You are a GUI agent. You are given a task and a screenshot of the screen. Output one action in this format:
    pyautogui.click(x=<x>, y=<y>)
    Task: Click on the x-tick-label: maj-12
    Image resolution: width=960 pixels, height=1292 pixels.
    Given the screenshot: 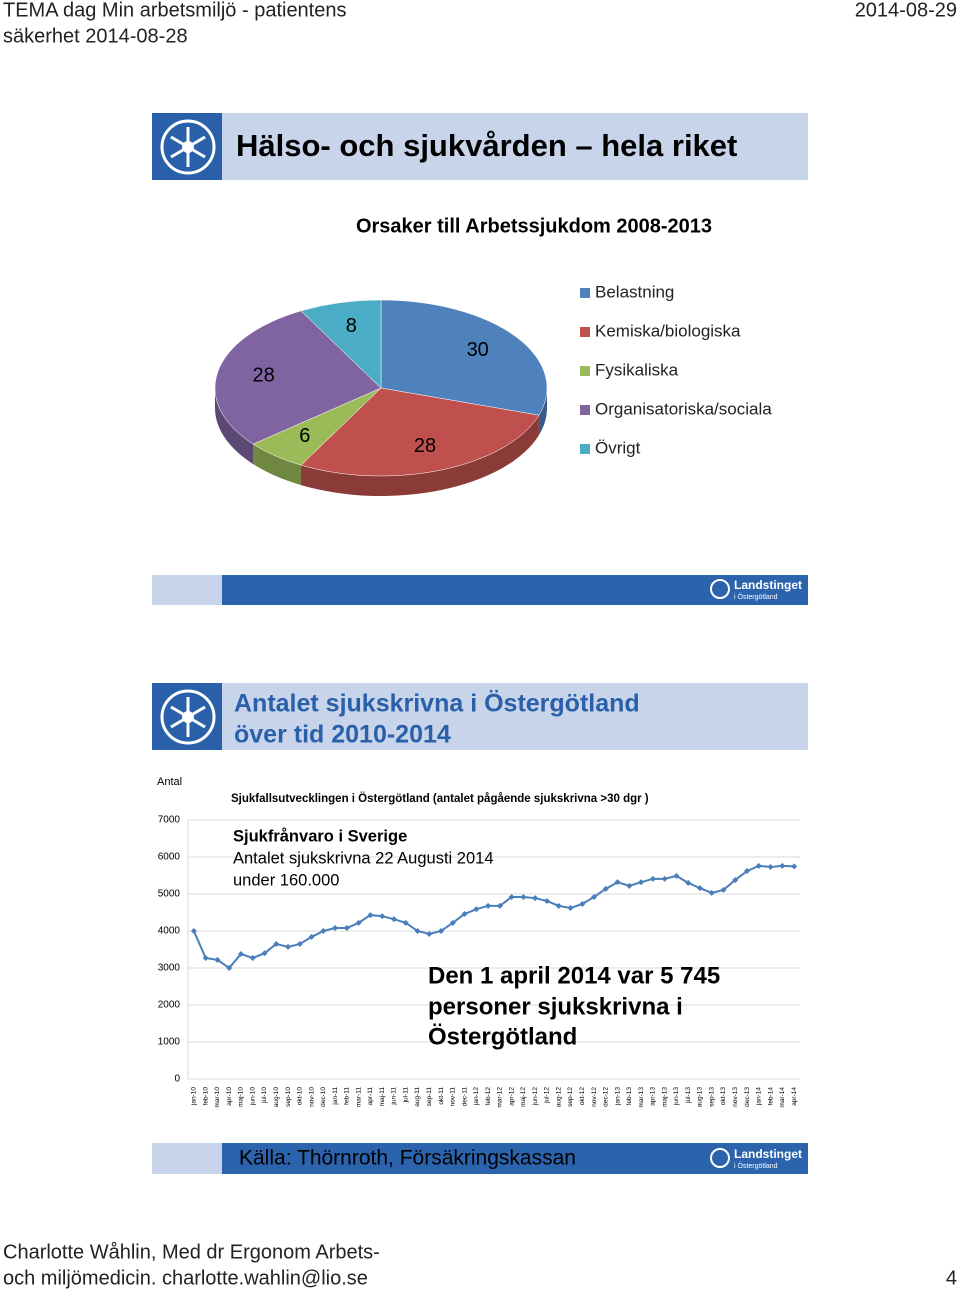 What is the action you would take?
    pyautogui.click(x=523, y=1097)
    